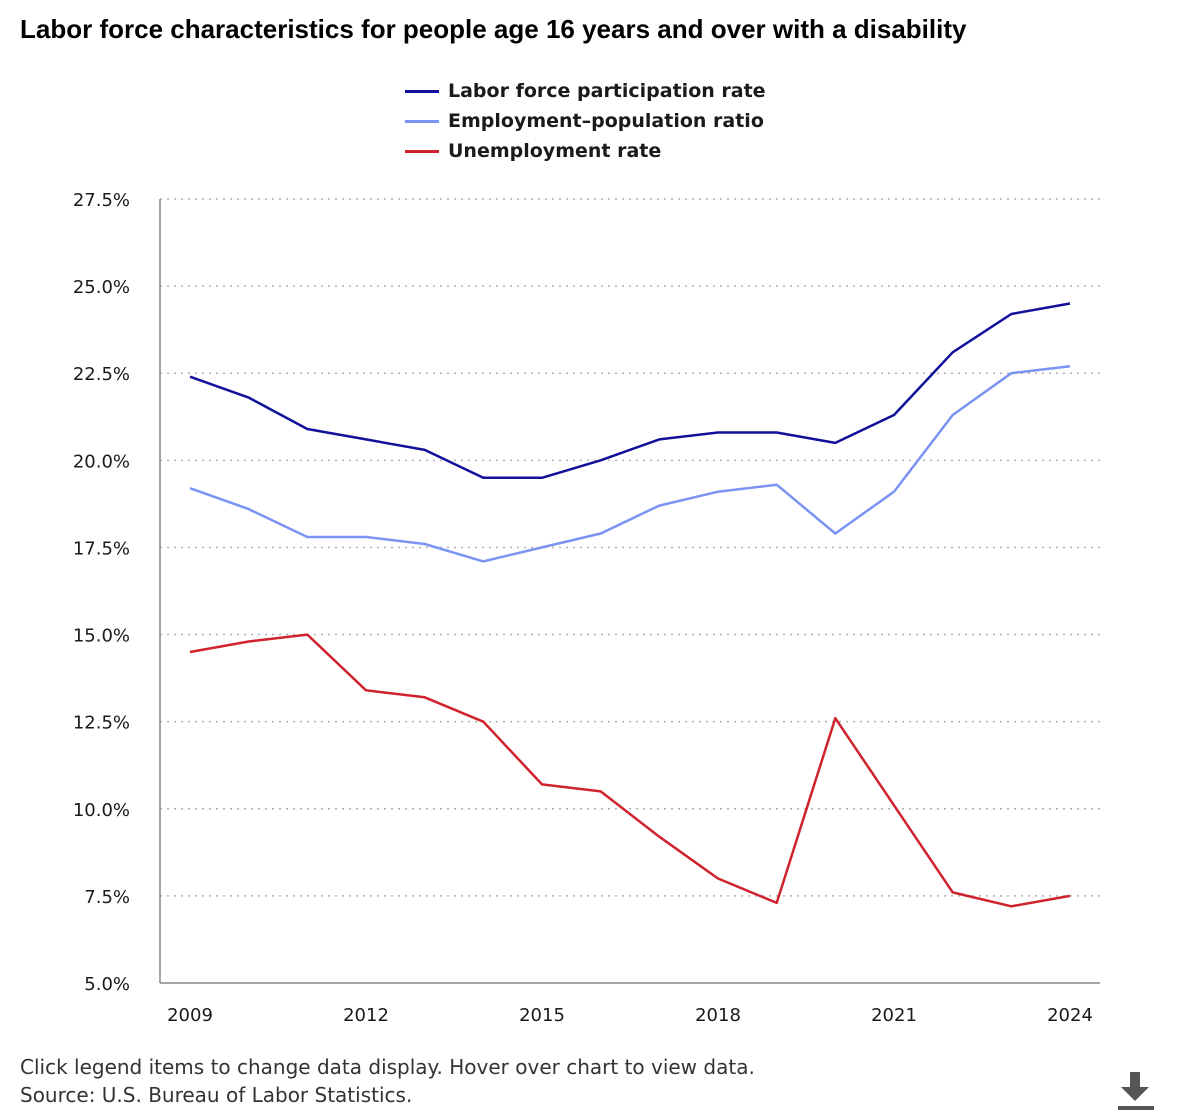 This screenshot has height=1120, width=1180. I want to click on y-tick-label: 15.0%, so click(101, 636).